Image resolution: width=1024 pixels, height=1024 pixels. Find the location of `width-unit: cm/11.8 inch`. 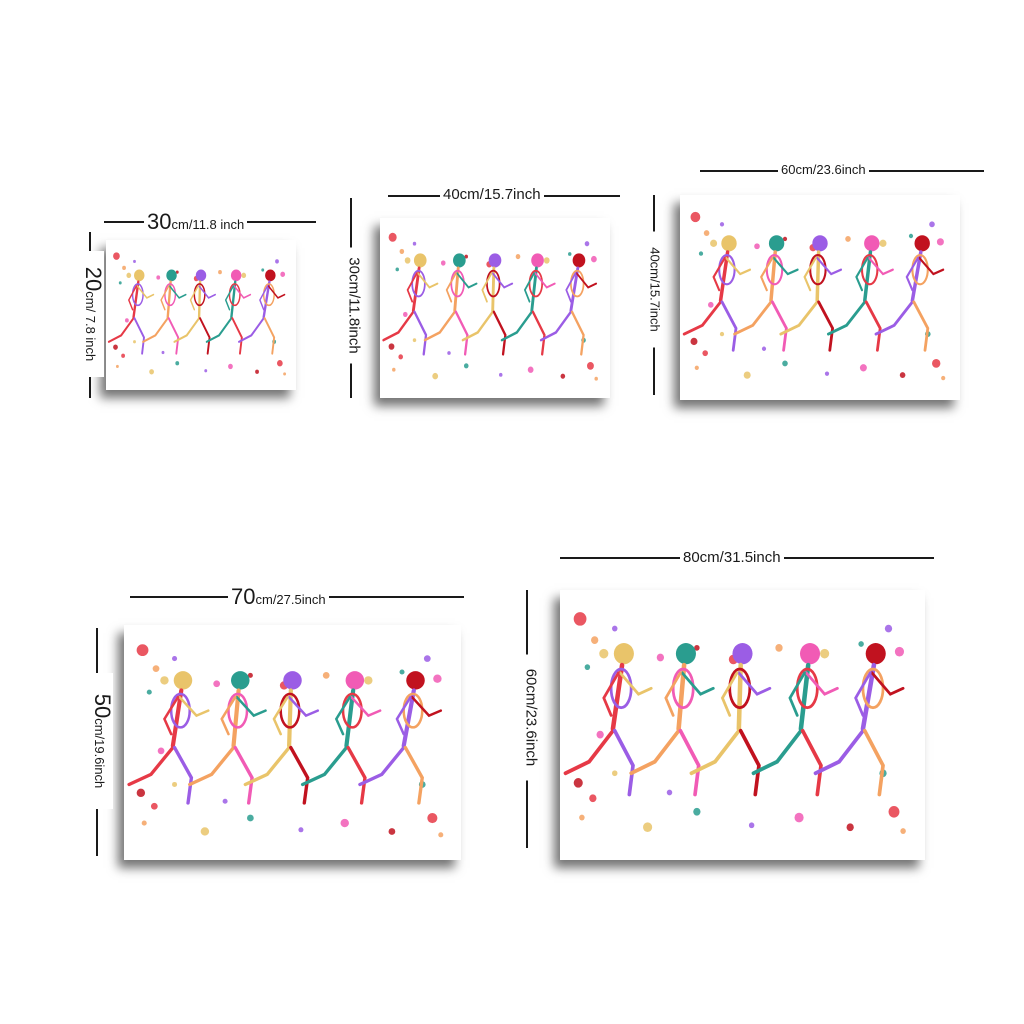

width-unit: cm/11.8 inch is located at coordinates (208, 224).